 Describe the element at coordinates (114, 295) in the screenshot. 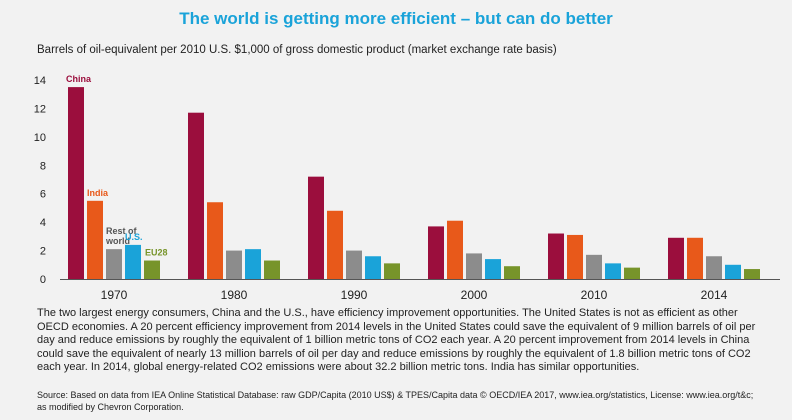

I see `x-tick-label: 1970` at that location.